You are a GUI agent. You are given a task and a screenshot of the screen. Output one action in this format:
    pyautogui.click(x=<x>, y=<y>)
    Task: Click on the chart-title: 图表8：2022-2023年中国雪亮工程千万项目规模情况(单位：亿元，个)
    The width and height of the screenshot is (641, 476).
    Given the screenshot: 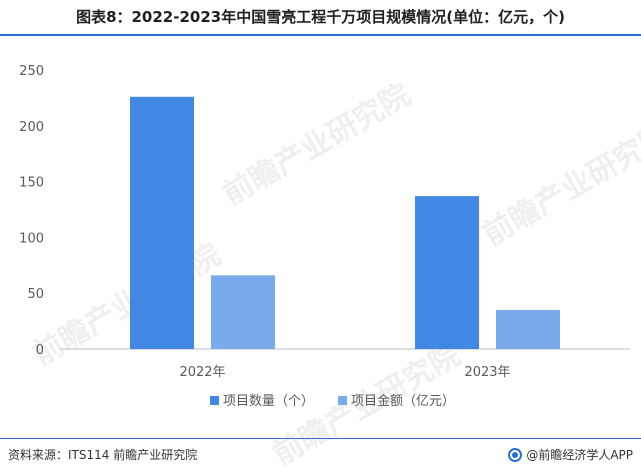 What is the action you would take?
    pyautogui.click(x=320, y=17)
    